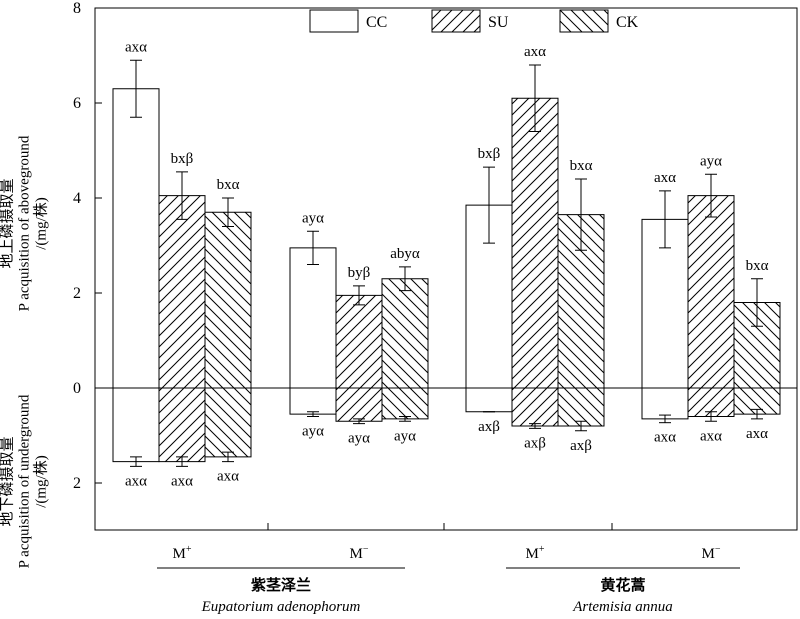  I want to click on bar-above-g1-SU, so click(359, 341).